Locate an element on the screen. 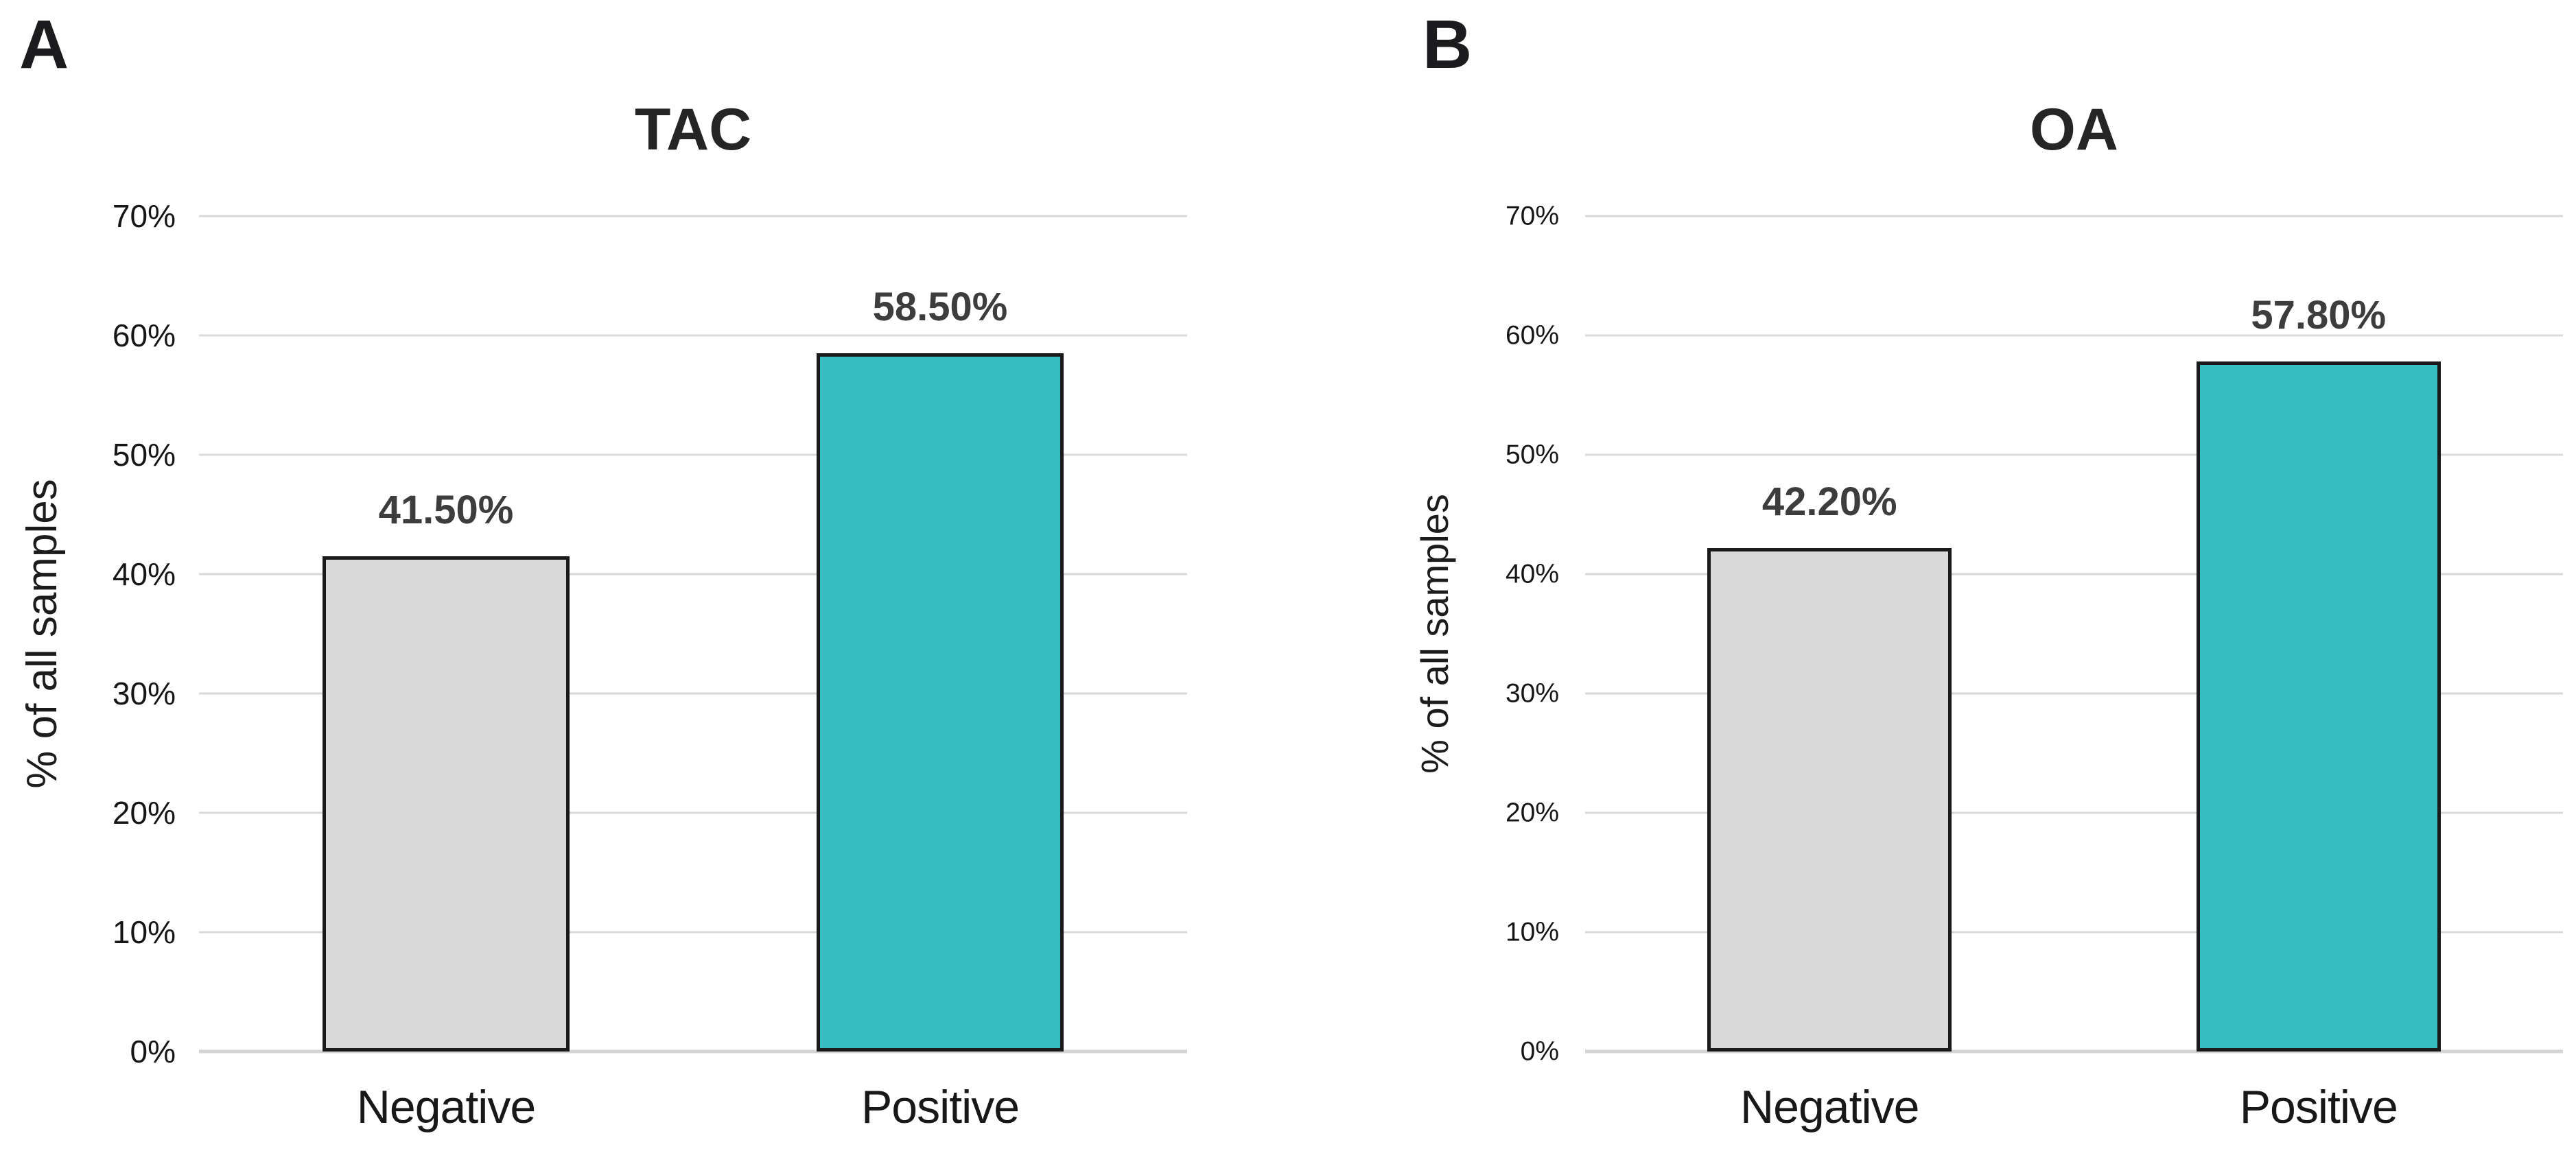  bar-value-label: 57.80% is located at coordinates (2319, 315).